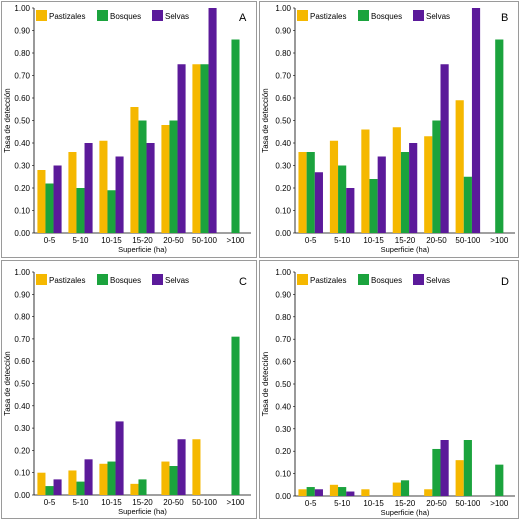 Image resolution: width=520 pixels, height=520 pixels. Describe the element at coordinates (438, 280) in the screenshot. I see `legend-label-selvas: Selvas` at that location.